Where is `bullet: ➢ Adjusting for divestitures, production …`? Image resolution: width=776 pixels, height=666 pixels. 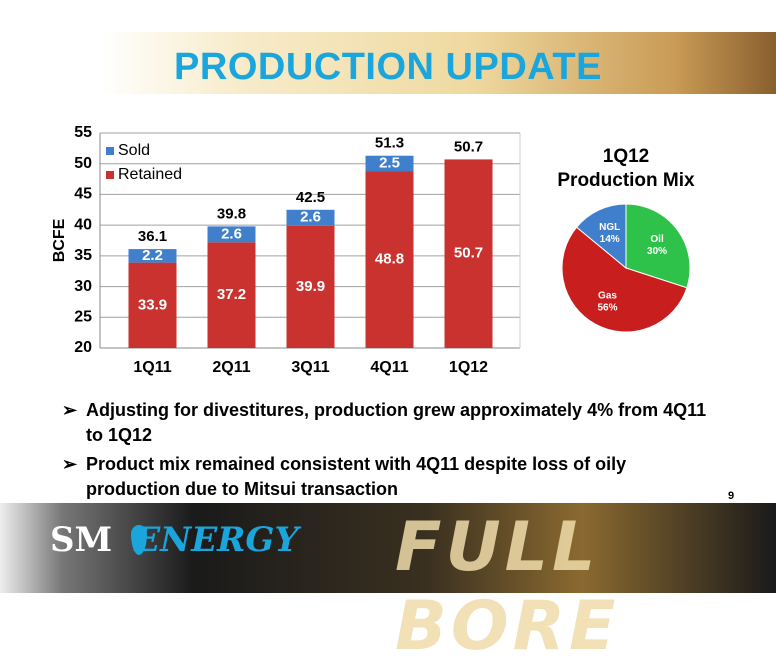
bullet: ➢ Adjusting for divestitures, production … is located at coordinates (389, 423).